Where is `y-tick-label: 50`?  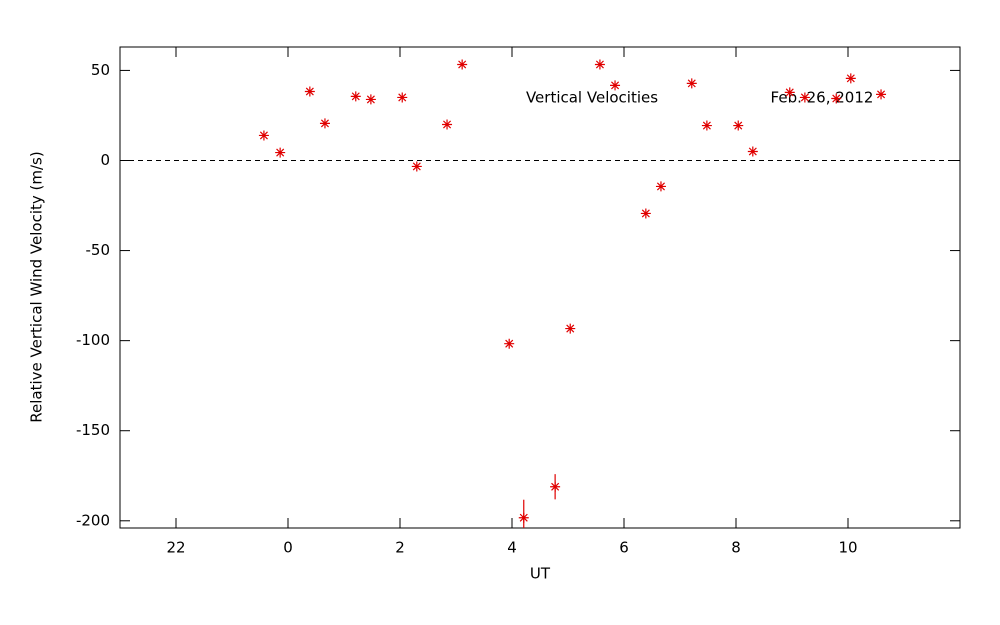 y-tick-label: 50 is located at coordinates (100, 70).